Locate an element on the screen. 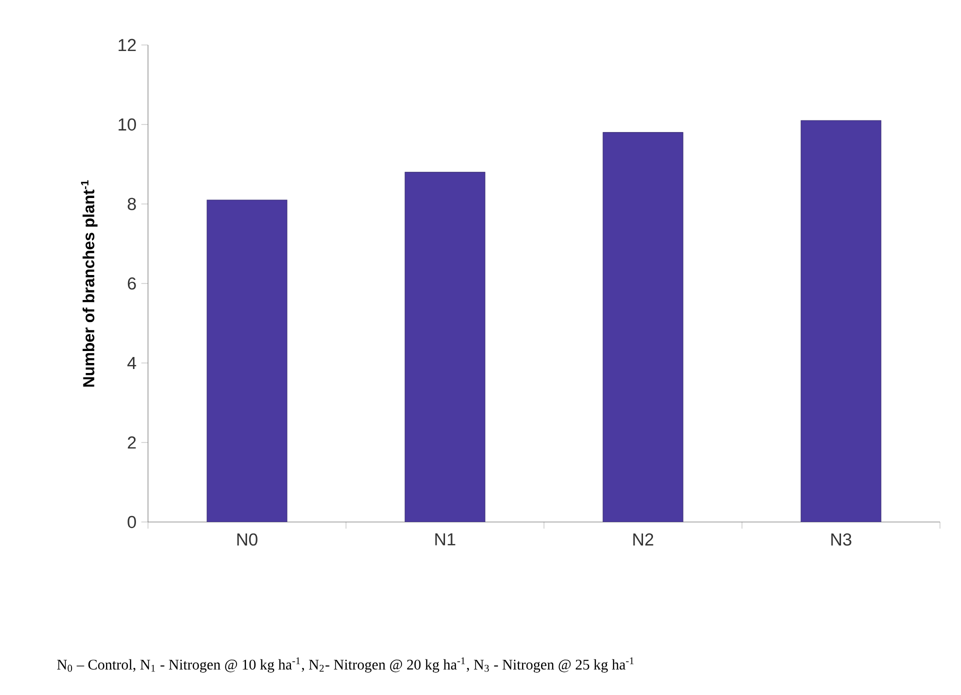  text: N$_{0}$ – Control, N$_{1}$ - Nitrogen @ 10 kg ha$^{-1}$, N$_{2}$- Nitrogen @ 20 kg ha$^{-1}$, N$_{3}$ - Nitrogen @ 25 kg ha$^{-1}$ is located at coordinates (345, 665).